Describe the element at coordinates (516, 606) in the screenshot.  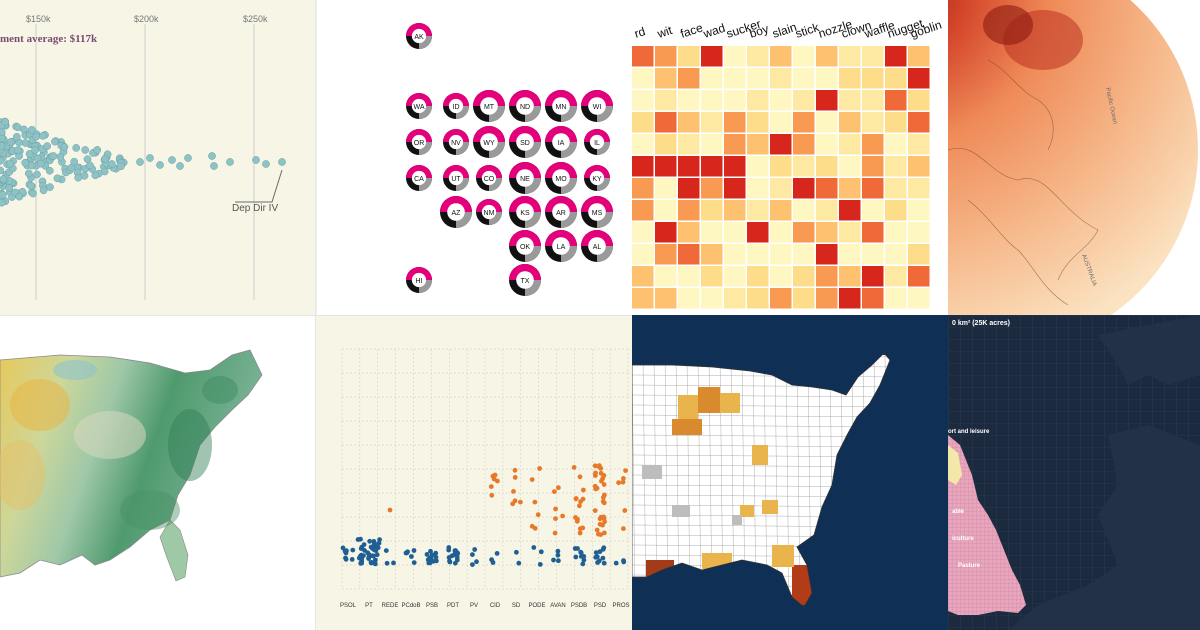
I see `party-label: SD` at that location.